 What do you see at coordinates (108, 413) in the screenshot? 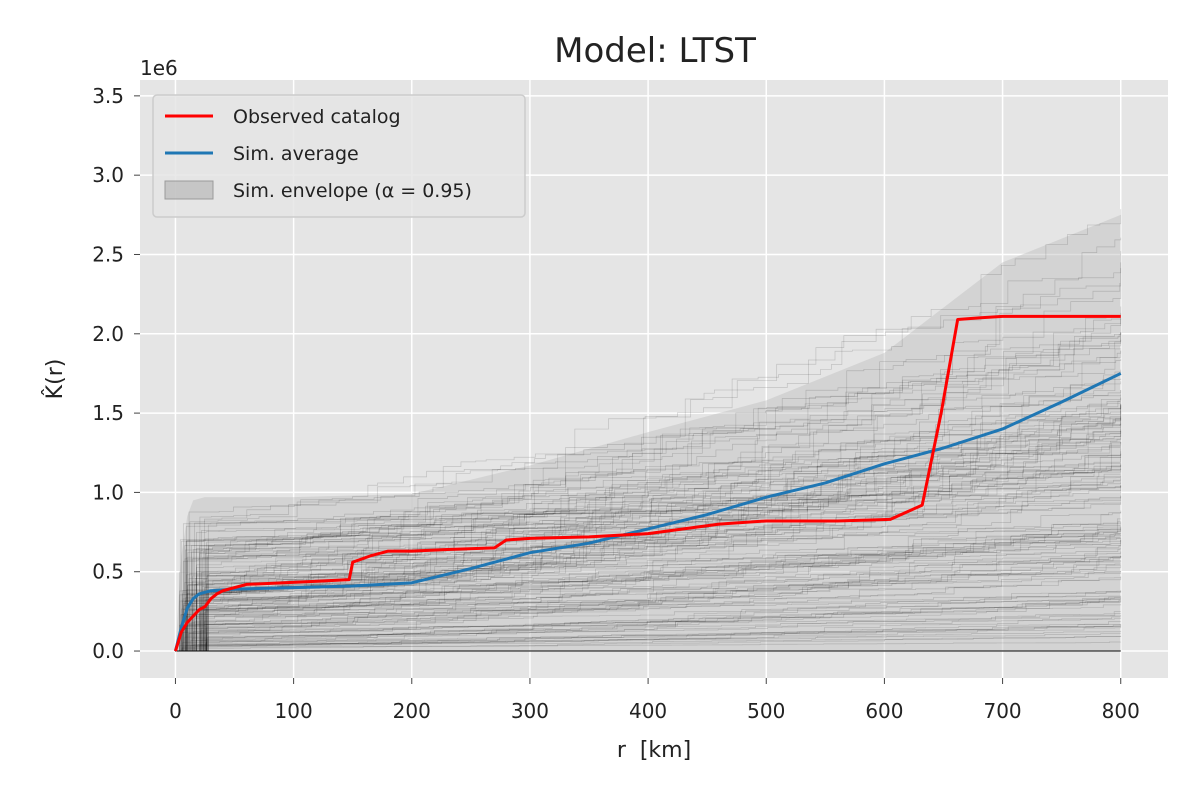
I see `y-tick-label: 1.5` at bounding box center [108, 413].